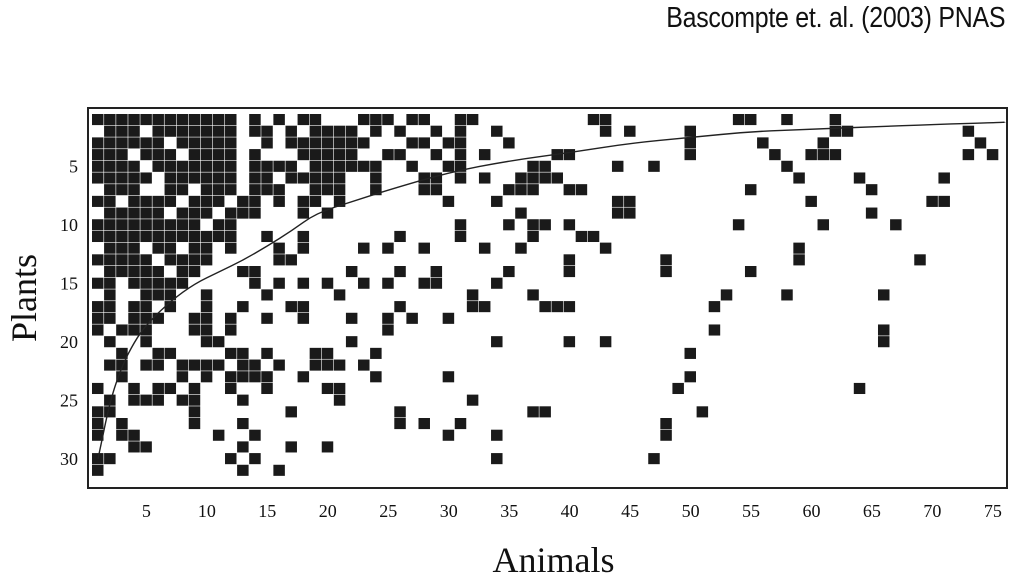 This screenshot has width=1013, height=580. Describe the element at coordinates (570, 511) in the screenshot. I see `x-tick-label: 40` at that location.